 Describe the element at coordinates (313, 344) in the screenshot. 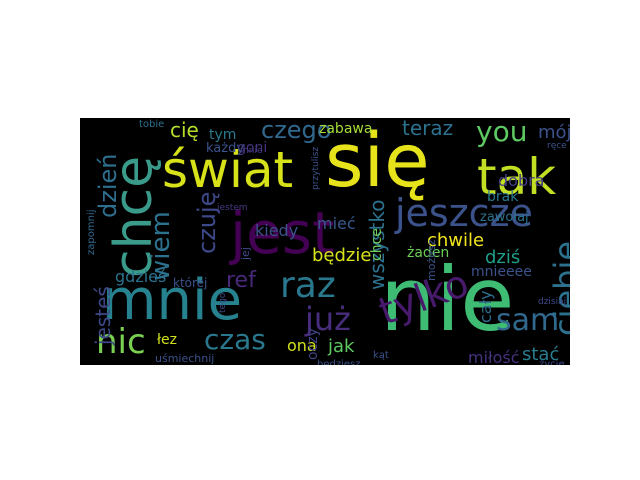

I see `word-oczy: oczy` at that location.